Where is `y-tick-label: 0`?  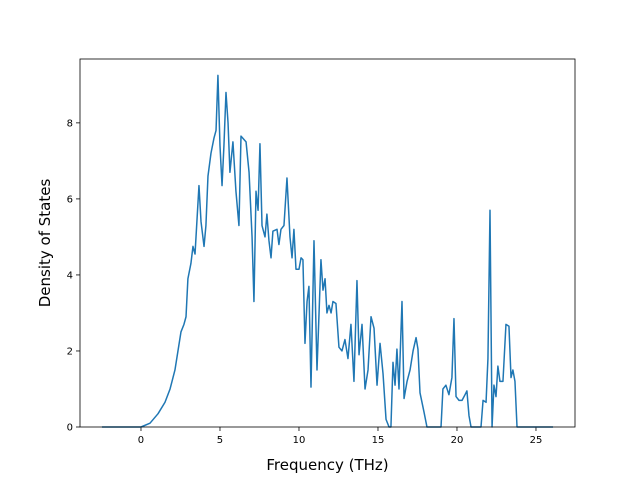 y-tick-label: 0 is located at coordinates (70, 428).